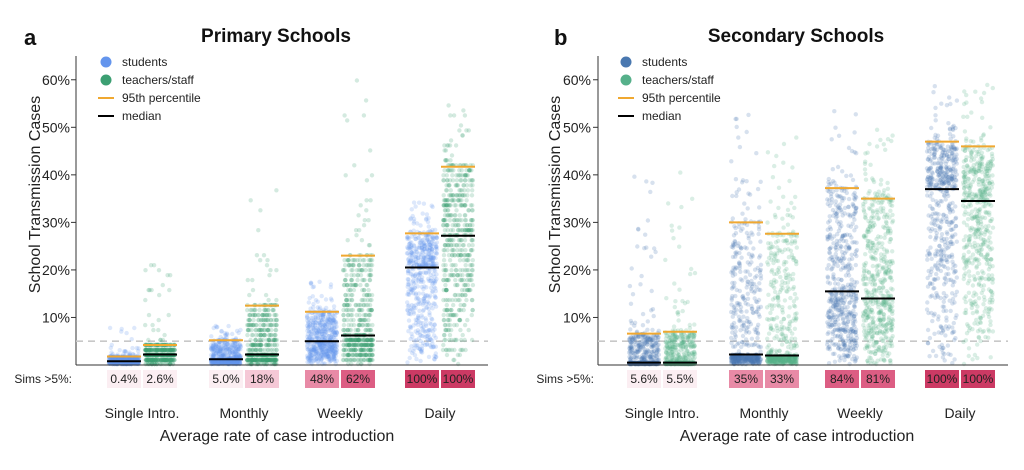 This screenshot has height=470, width=1024. What do you see at coordinates (158, 80) in the screenshot?
I see `legend-label: teachers/staff` at bounding box center [158, 80].